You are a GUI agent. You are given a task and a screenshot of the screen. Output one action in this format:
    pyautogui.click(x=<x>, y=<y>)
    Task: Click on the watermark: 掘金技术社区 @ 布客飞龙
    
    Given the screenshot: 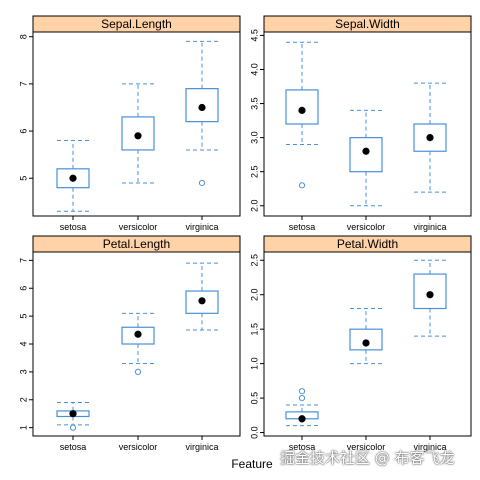 What is the action you would take?
    pyautogui.click(x=367, y=458)
    